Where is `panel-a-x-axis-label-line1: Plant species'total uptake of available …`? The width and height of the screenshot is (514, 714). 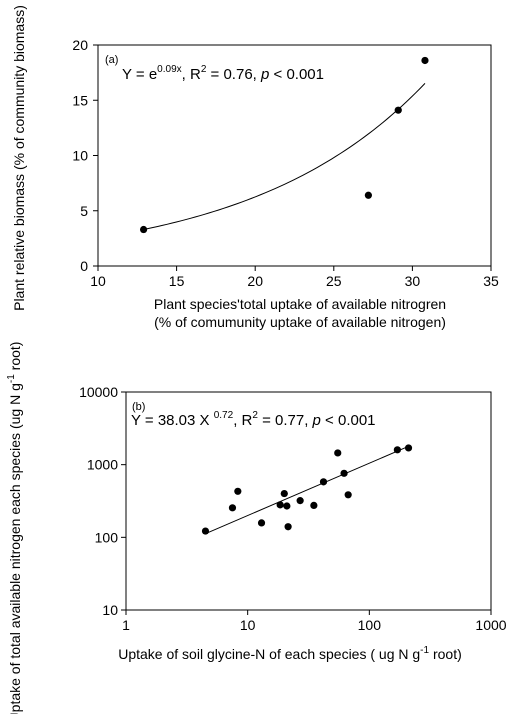
panel-a-x-axis-label-line1: Plant species'total uptake of available … is located at coordinates (300, 304).